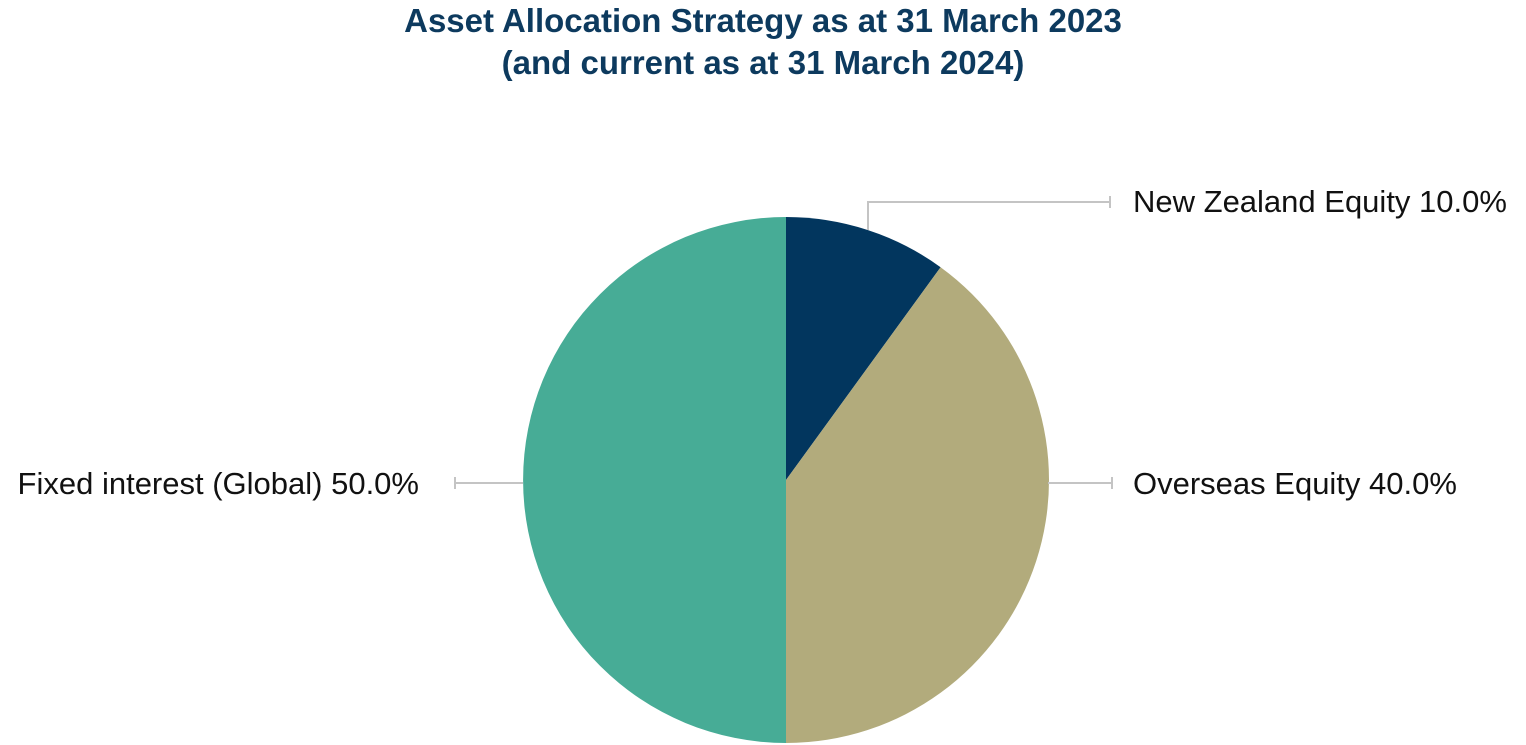 The width and height of the screenshot is (1526, 745). Describe the element at coordinates (1320, 201) in the screenshot. I see `data-label-nz-equity: New Zealand Equity 10.0%` at that location.